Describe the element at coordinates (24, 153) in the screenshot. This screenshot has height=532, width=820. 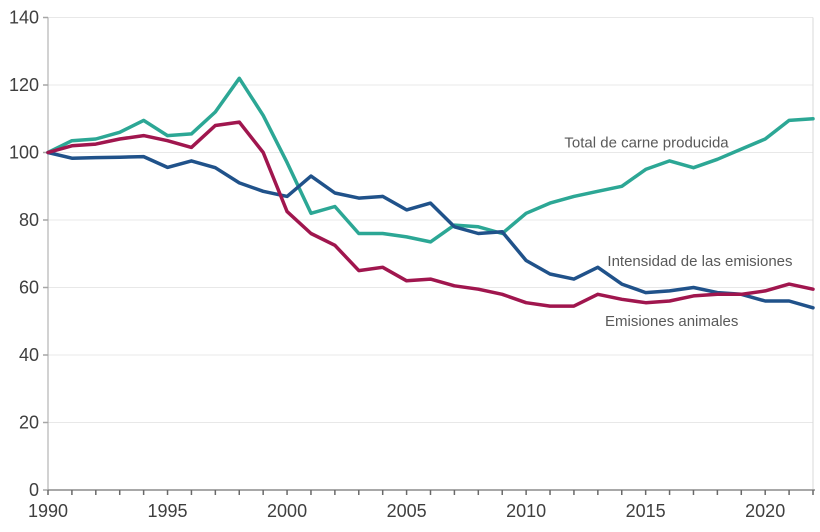
I see `y-tick-label: 100` at that location.